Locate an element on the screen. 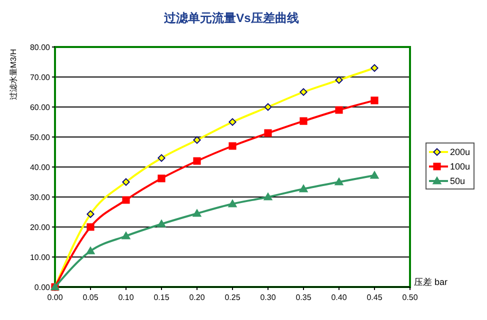 This screenshot has width=487, height=320. y-tick-label: 30.00 is located at coordinates (40, 197).